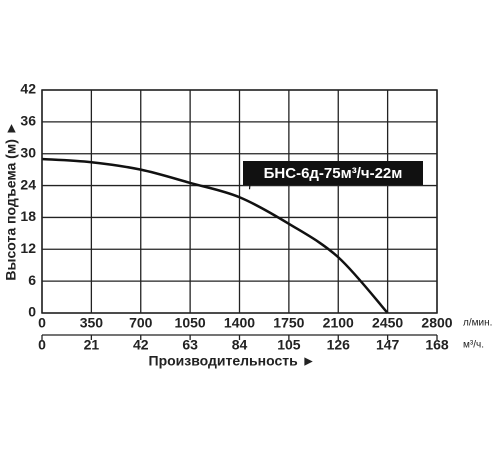 Image resolution: width=500 pixels, height=450 pixels. What do you see at coordinates (28, 152) in the screenshot?
I see `y-tick-label: 30` at bounding box center [28, 152].